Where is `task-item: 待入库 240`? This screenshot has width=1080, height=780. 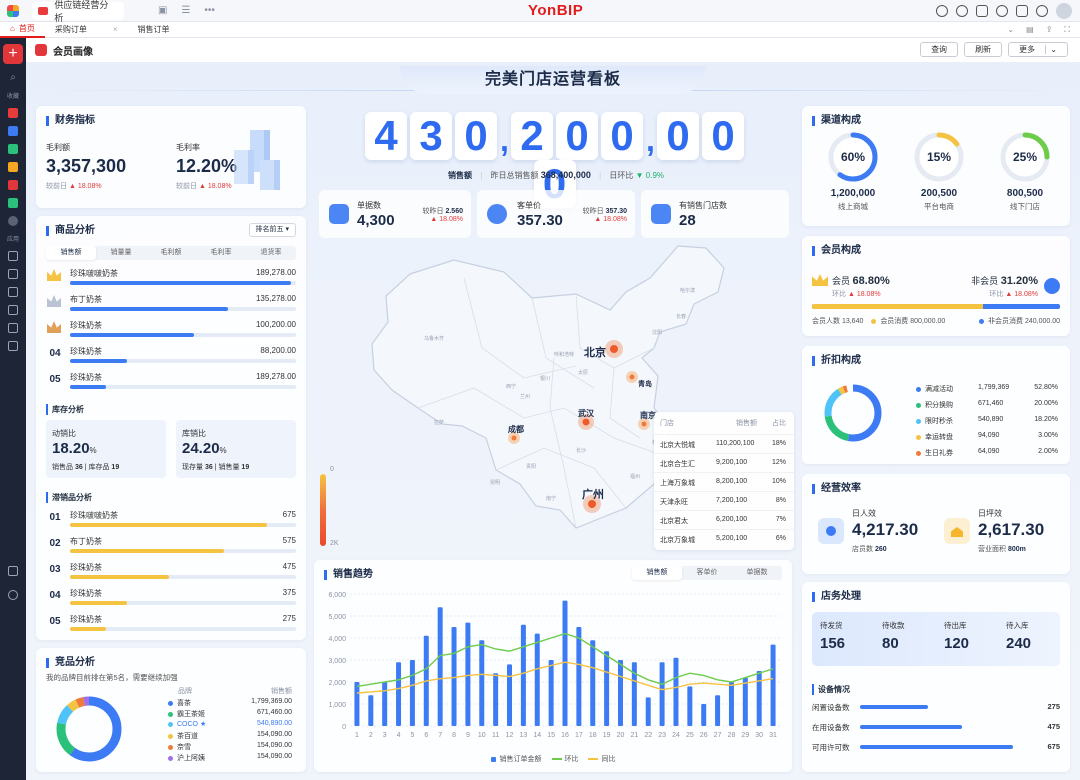
task-item: 待入库 240 is located at coordinates (1034, 636).